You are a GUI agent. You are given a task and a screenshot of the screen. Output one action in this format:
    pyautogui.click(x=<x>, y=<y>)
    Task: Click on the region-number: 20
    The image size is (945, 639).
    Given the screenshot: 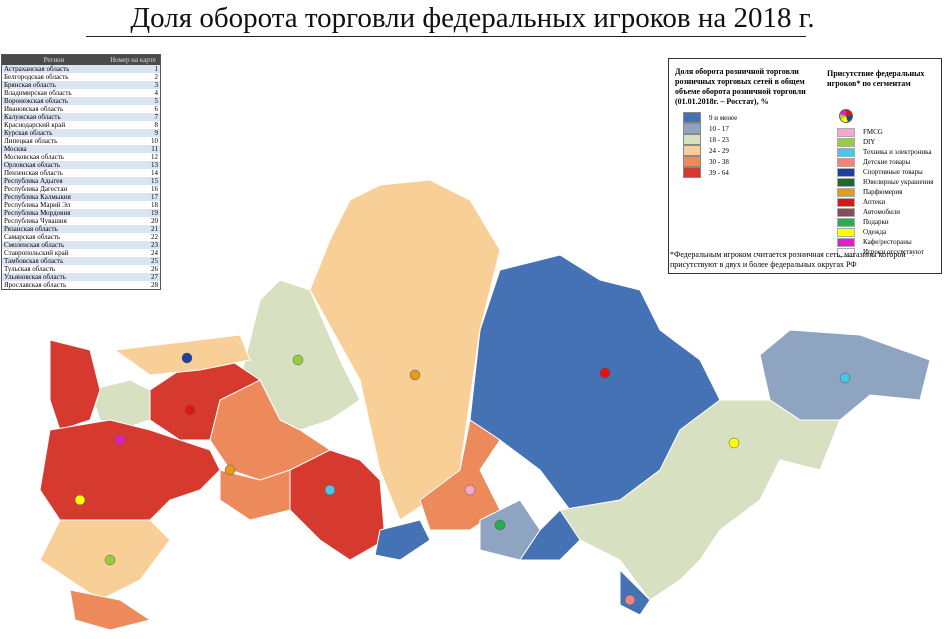 What is the action you would take?
    pyautogui.click(x=154, y=221)
    